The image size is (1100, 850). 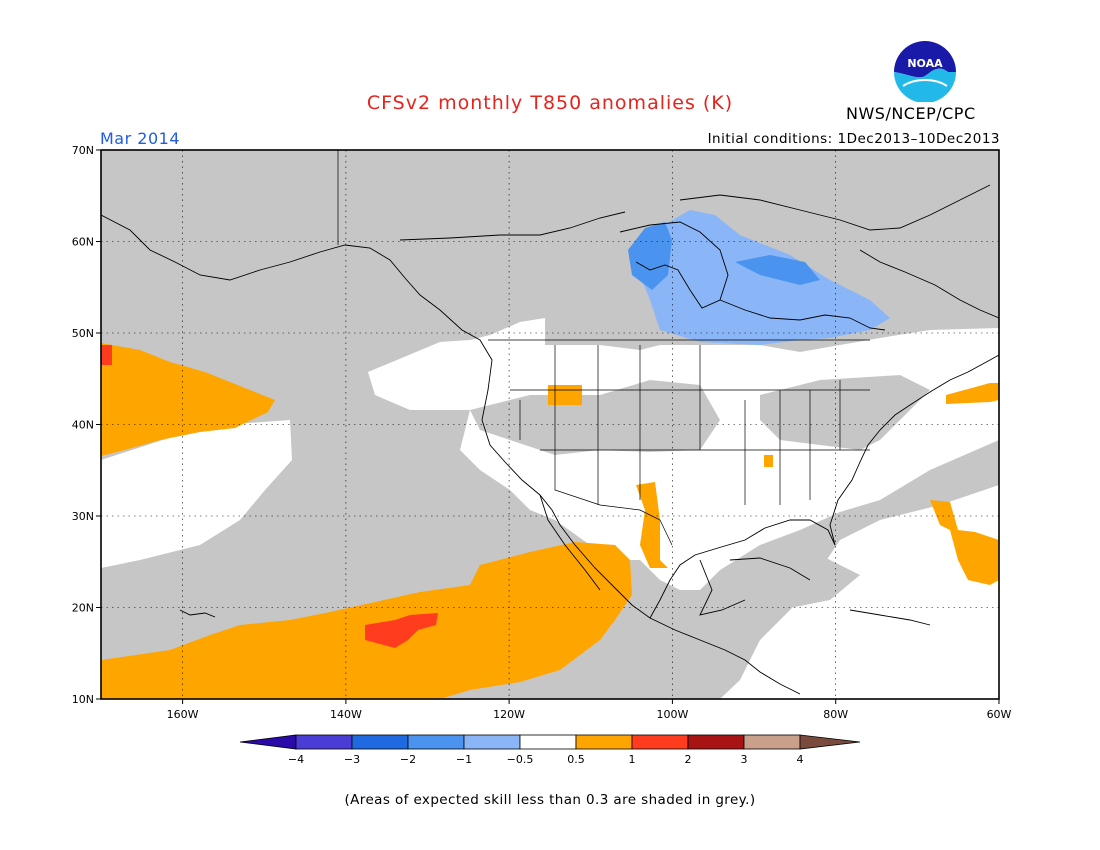 I want to click on low-skill-plains, so click(x=595, y=417).